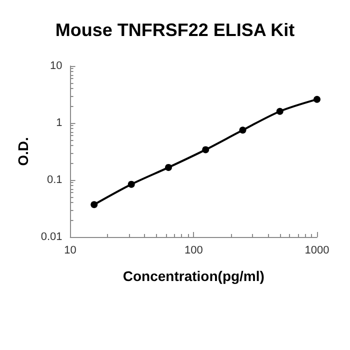 Image resolution: width=350 pixels, height=350 pixels. Describe the element at coordinates (193, 250) in the screenshot. I see `x-tick-label: 100` at that location.